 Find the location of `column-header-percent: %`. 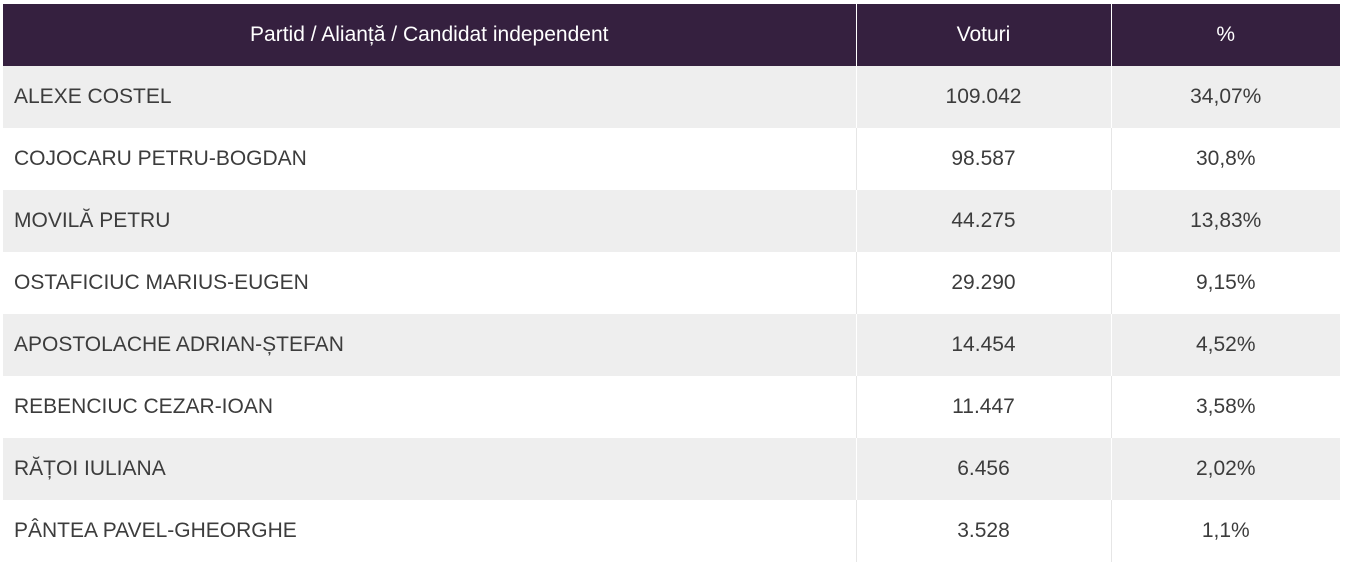

column-header-percent: % is located at coordinates (1225, 35).